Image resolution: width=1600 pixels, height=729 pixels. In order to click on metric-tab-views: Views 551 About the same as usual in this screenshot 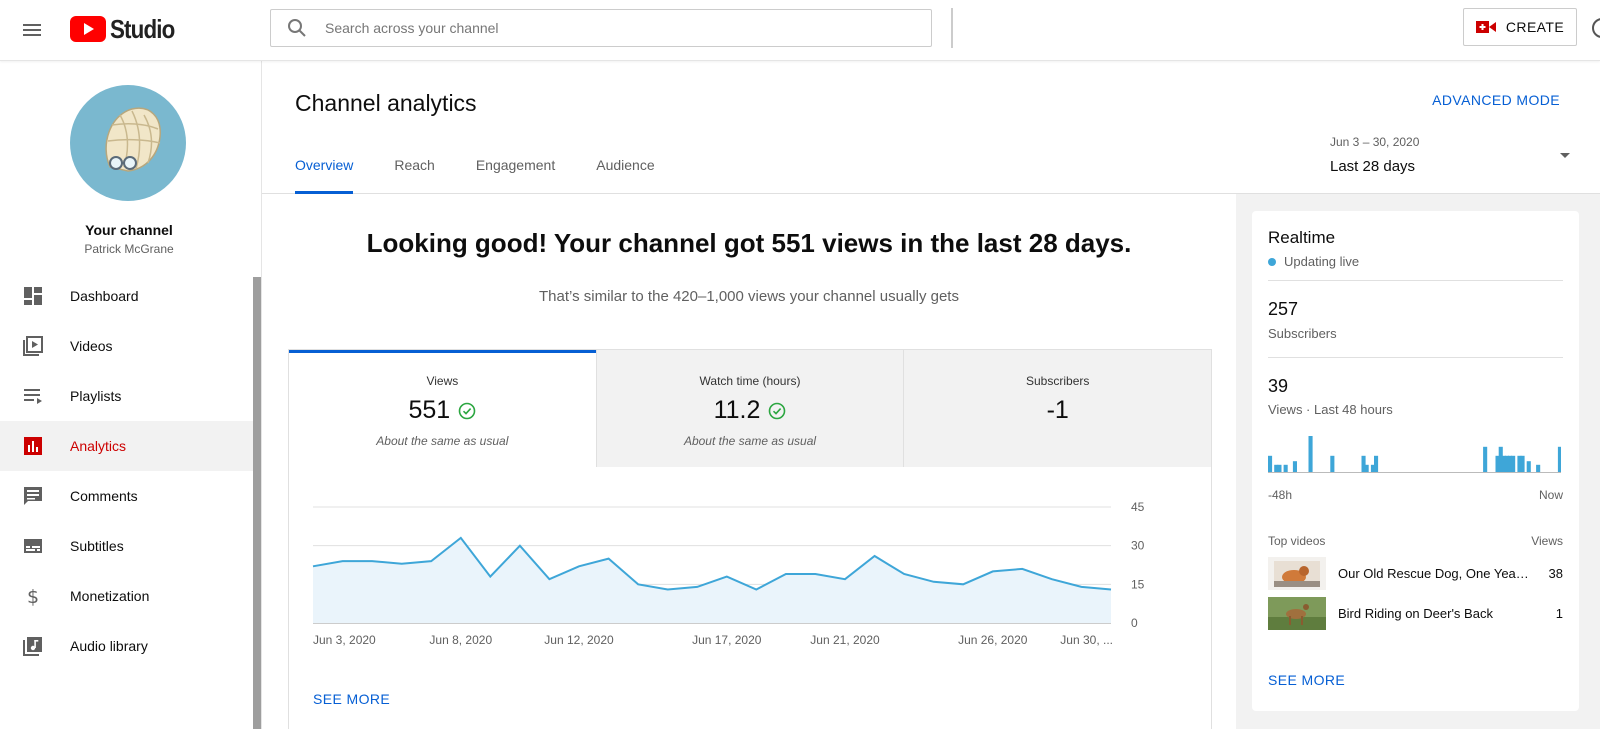, I will do `click(442, 408)`.